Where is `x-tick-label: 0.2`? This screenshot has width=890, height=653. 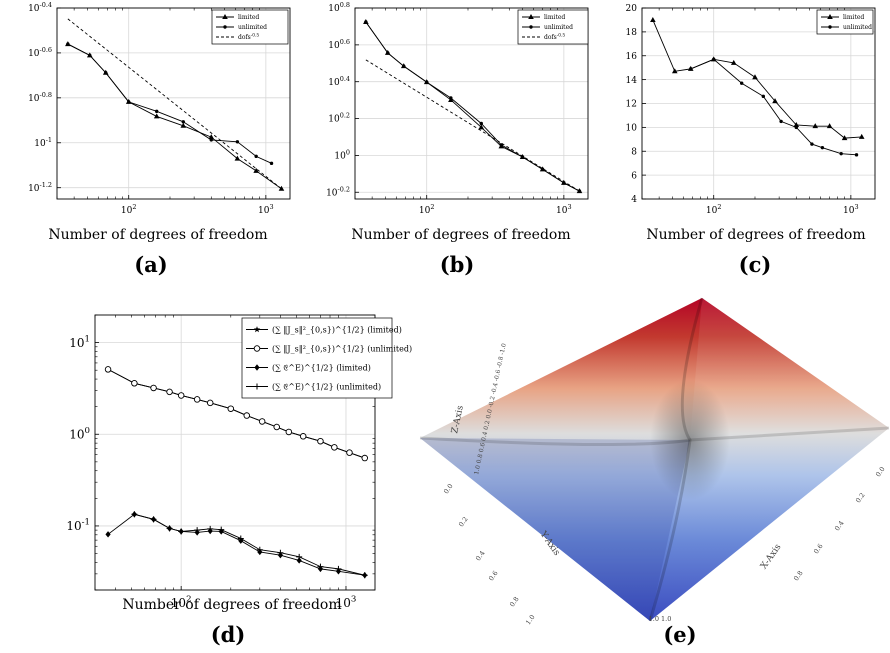
x-tick-label: 0.2 is located at coordinates (860, 497).